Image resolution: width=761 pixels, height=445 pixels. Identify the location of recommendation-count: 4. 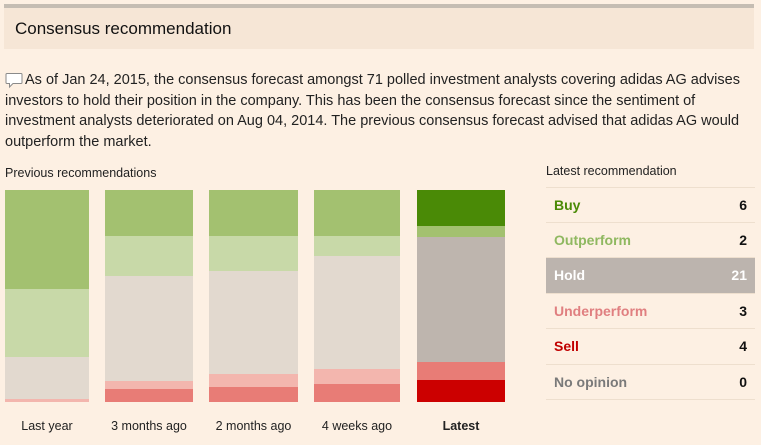
(743, 346).